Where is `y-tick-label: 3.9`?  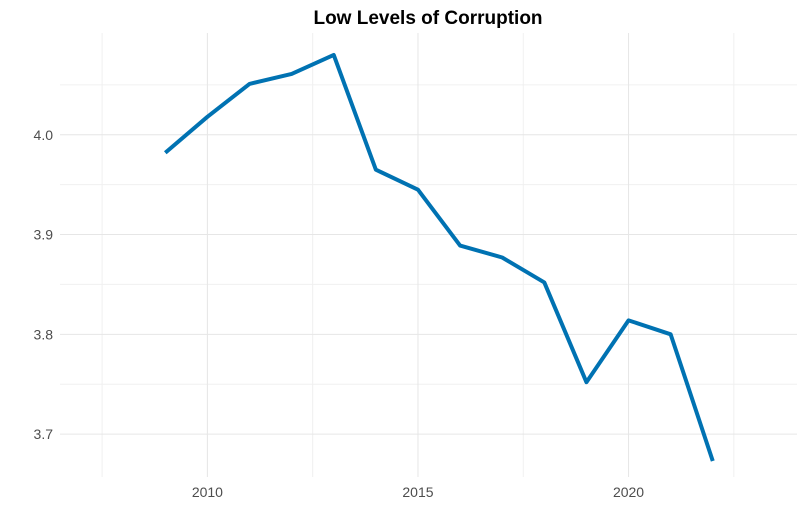
y-tick-label: 3.9 is located at coordinates (44, 235).